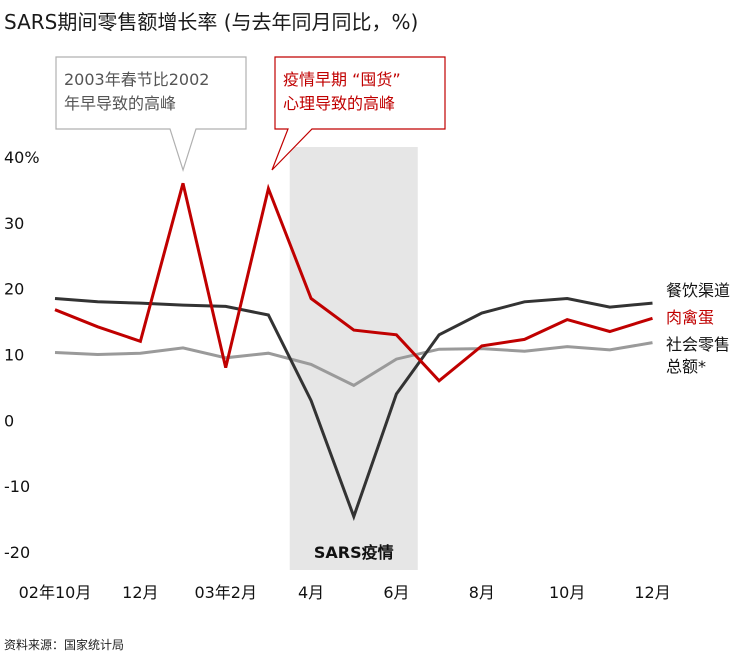 The image size is (750, 656). Describe the element at coordinates (342, 91) in the screenshot. I see `annotation-text: 疫情早期 “囤货”心理导致的高峰` at that location.